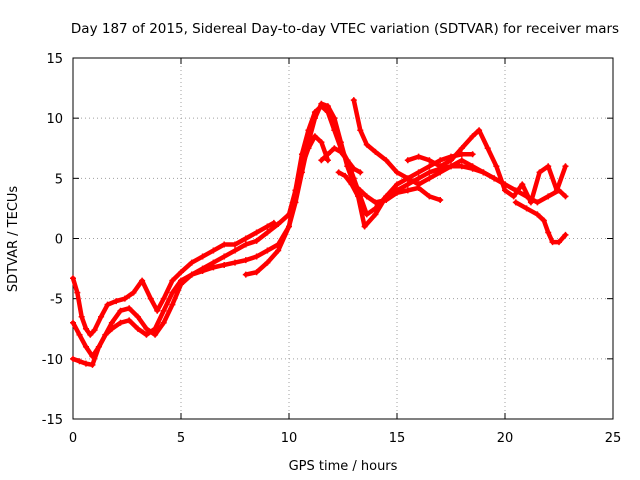  What do you see at coordinates (54, 59) in the screenshot?
I see `y-tick-label: 15` at bounding box center [54, 59].